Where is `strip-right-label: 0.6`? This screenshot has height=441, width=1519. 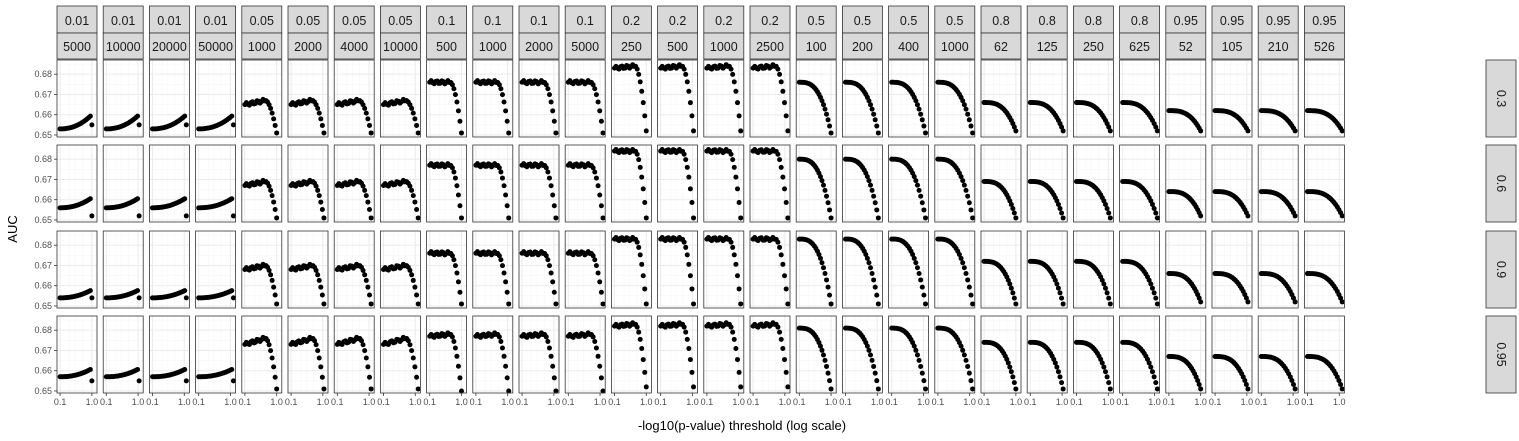
strip-right-label: 0.6 is located at coordinates (1501, 183).